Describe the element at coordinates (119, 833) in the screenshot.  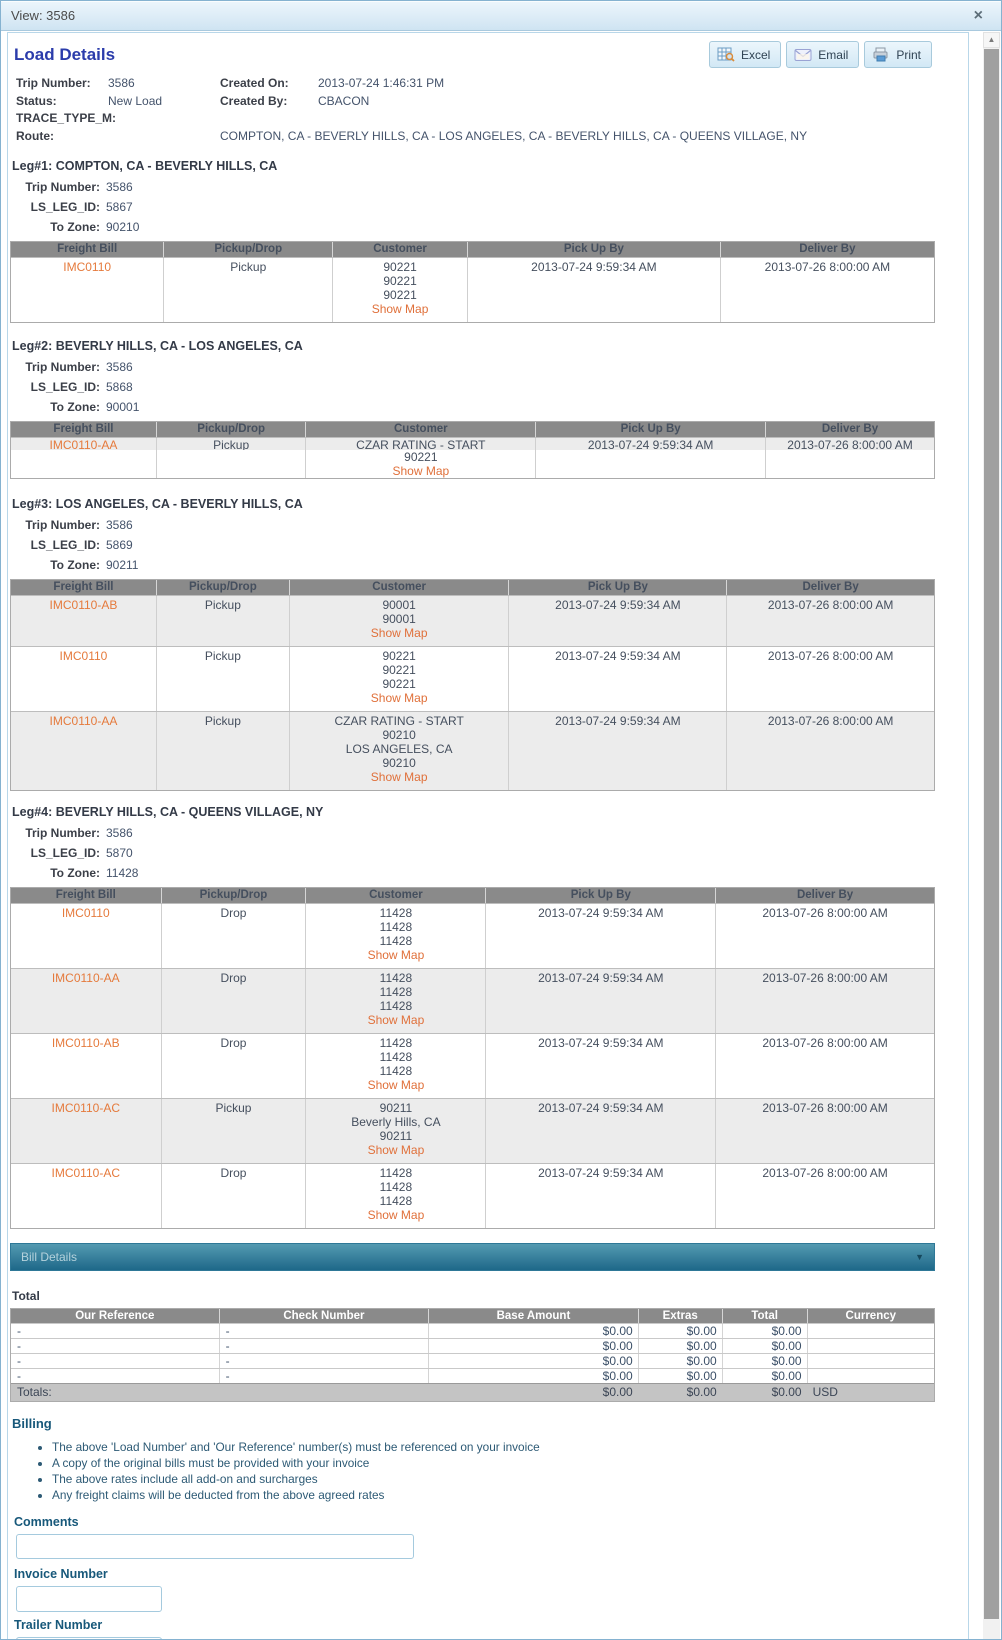
I see `leg-trip-number-value: 3586` at that location.